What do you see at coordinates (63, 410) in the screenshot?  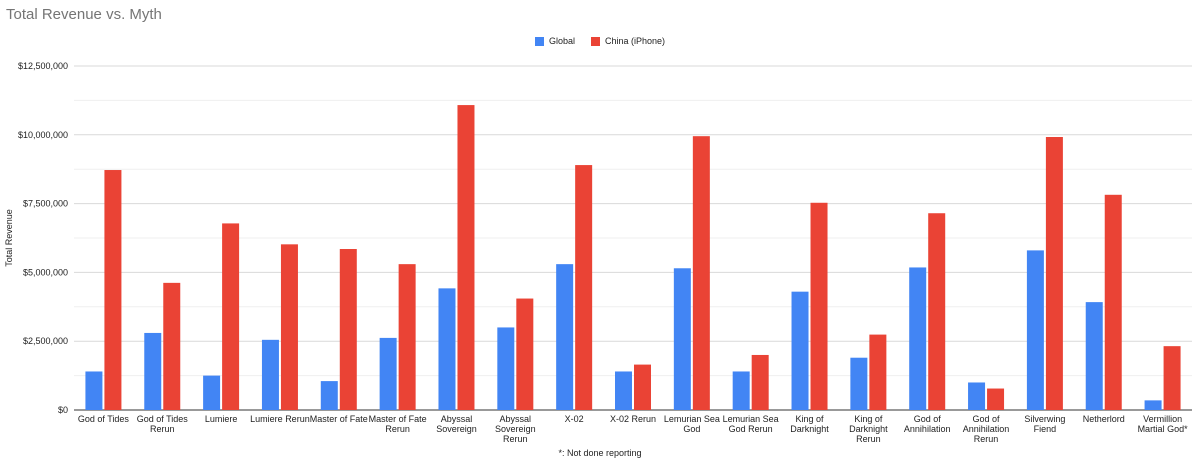 I see `y-tick-label: $0` at bounding box center [63, 410].